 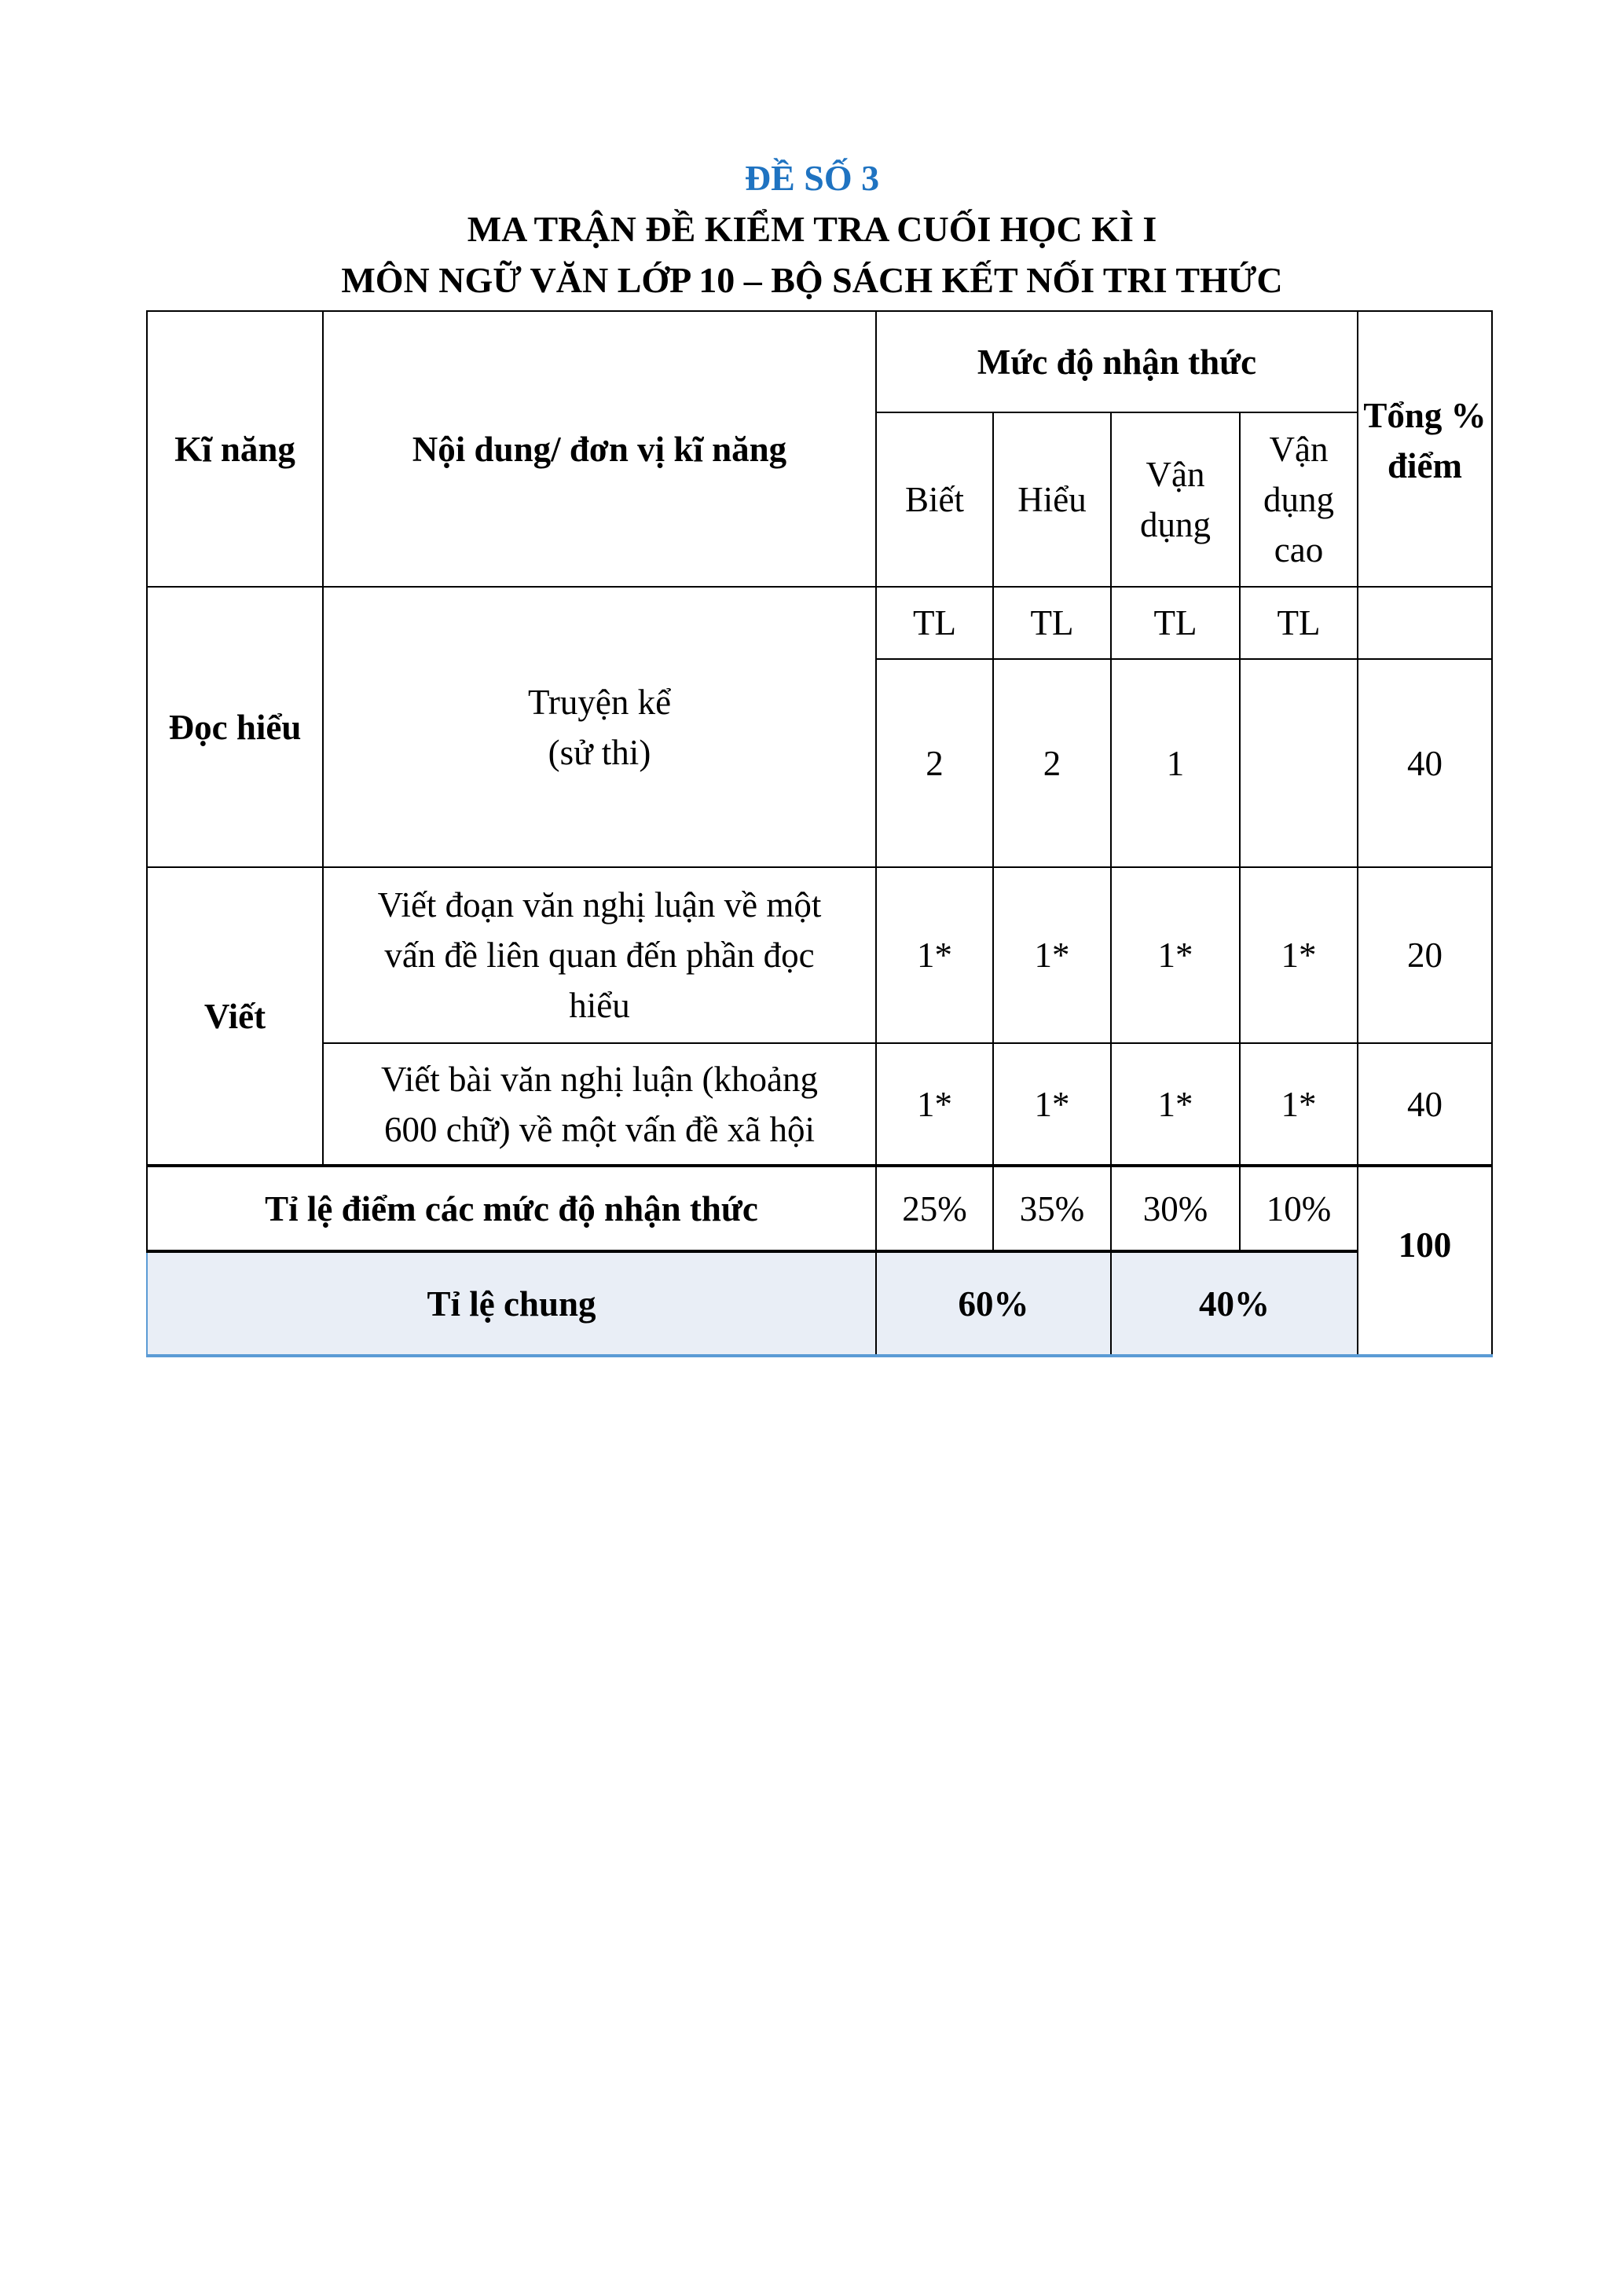 I want to click on overall-ratio-value: 60%, so click(x=993, y=1303).